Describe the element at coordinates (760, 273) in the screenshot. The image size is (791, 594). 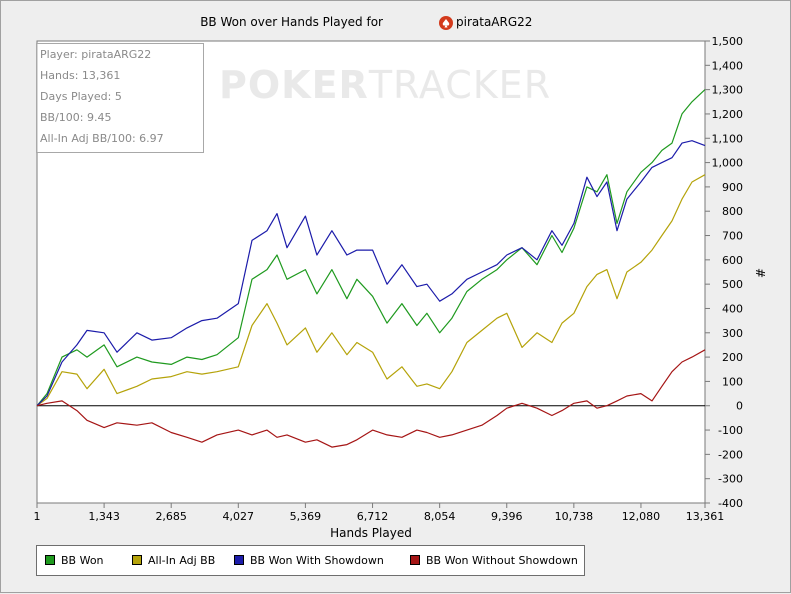
I see `y-axis-label: #` at that location.